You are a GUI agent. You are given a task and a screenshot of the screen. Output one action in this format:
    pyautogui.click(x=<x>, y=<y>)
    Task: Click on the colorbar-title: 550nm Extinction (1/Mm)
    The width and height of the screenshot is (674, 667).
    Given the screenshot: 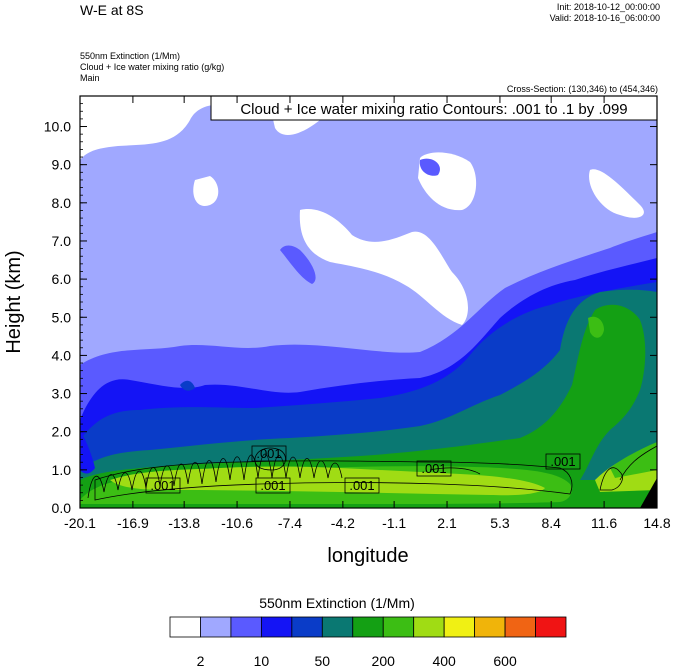 What is the action you would take?
    pyautogui.click(x=337, y=603)
    